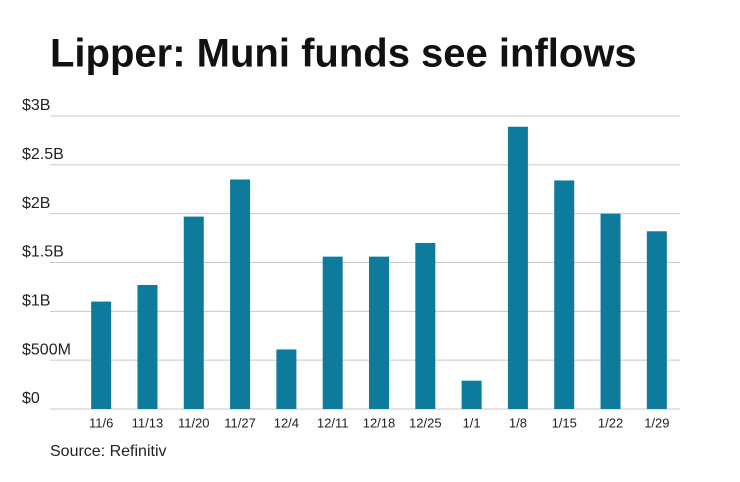 The image size is (740, 482). Describe the element at coordinates (194, 422) in the screenshot. I see `x-tick-label: 11/20` at that location.